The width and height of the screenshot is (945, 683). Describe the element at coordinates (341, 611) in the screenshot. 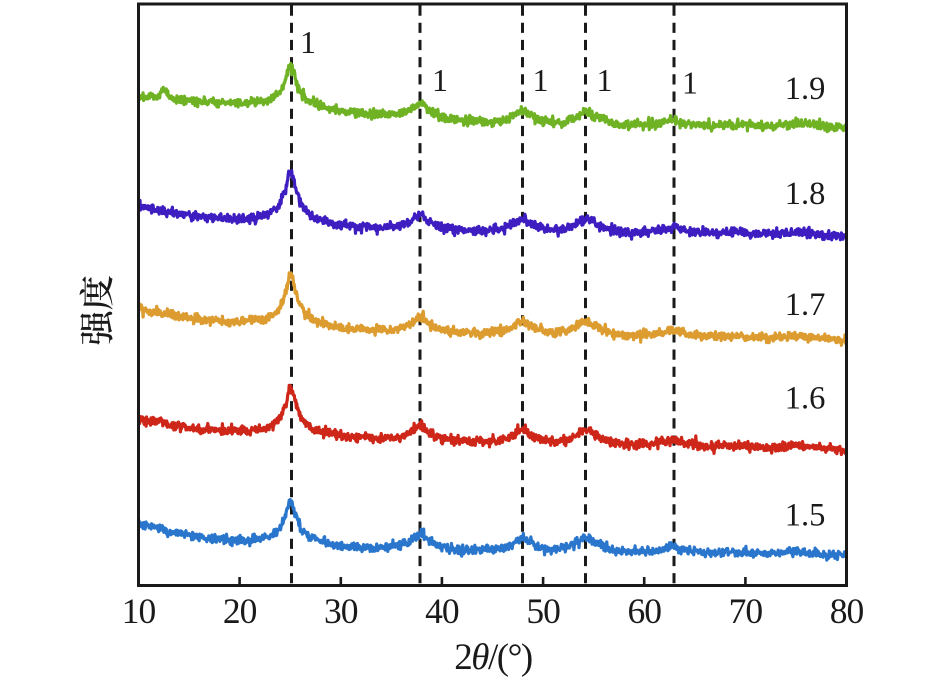

I see `svg-text: 30` at that location.